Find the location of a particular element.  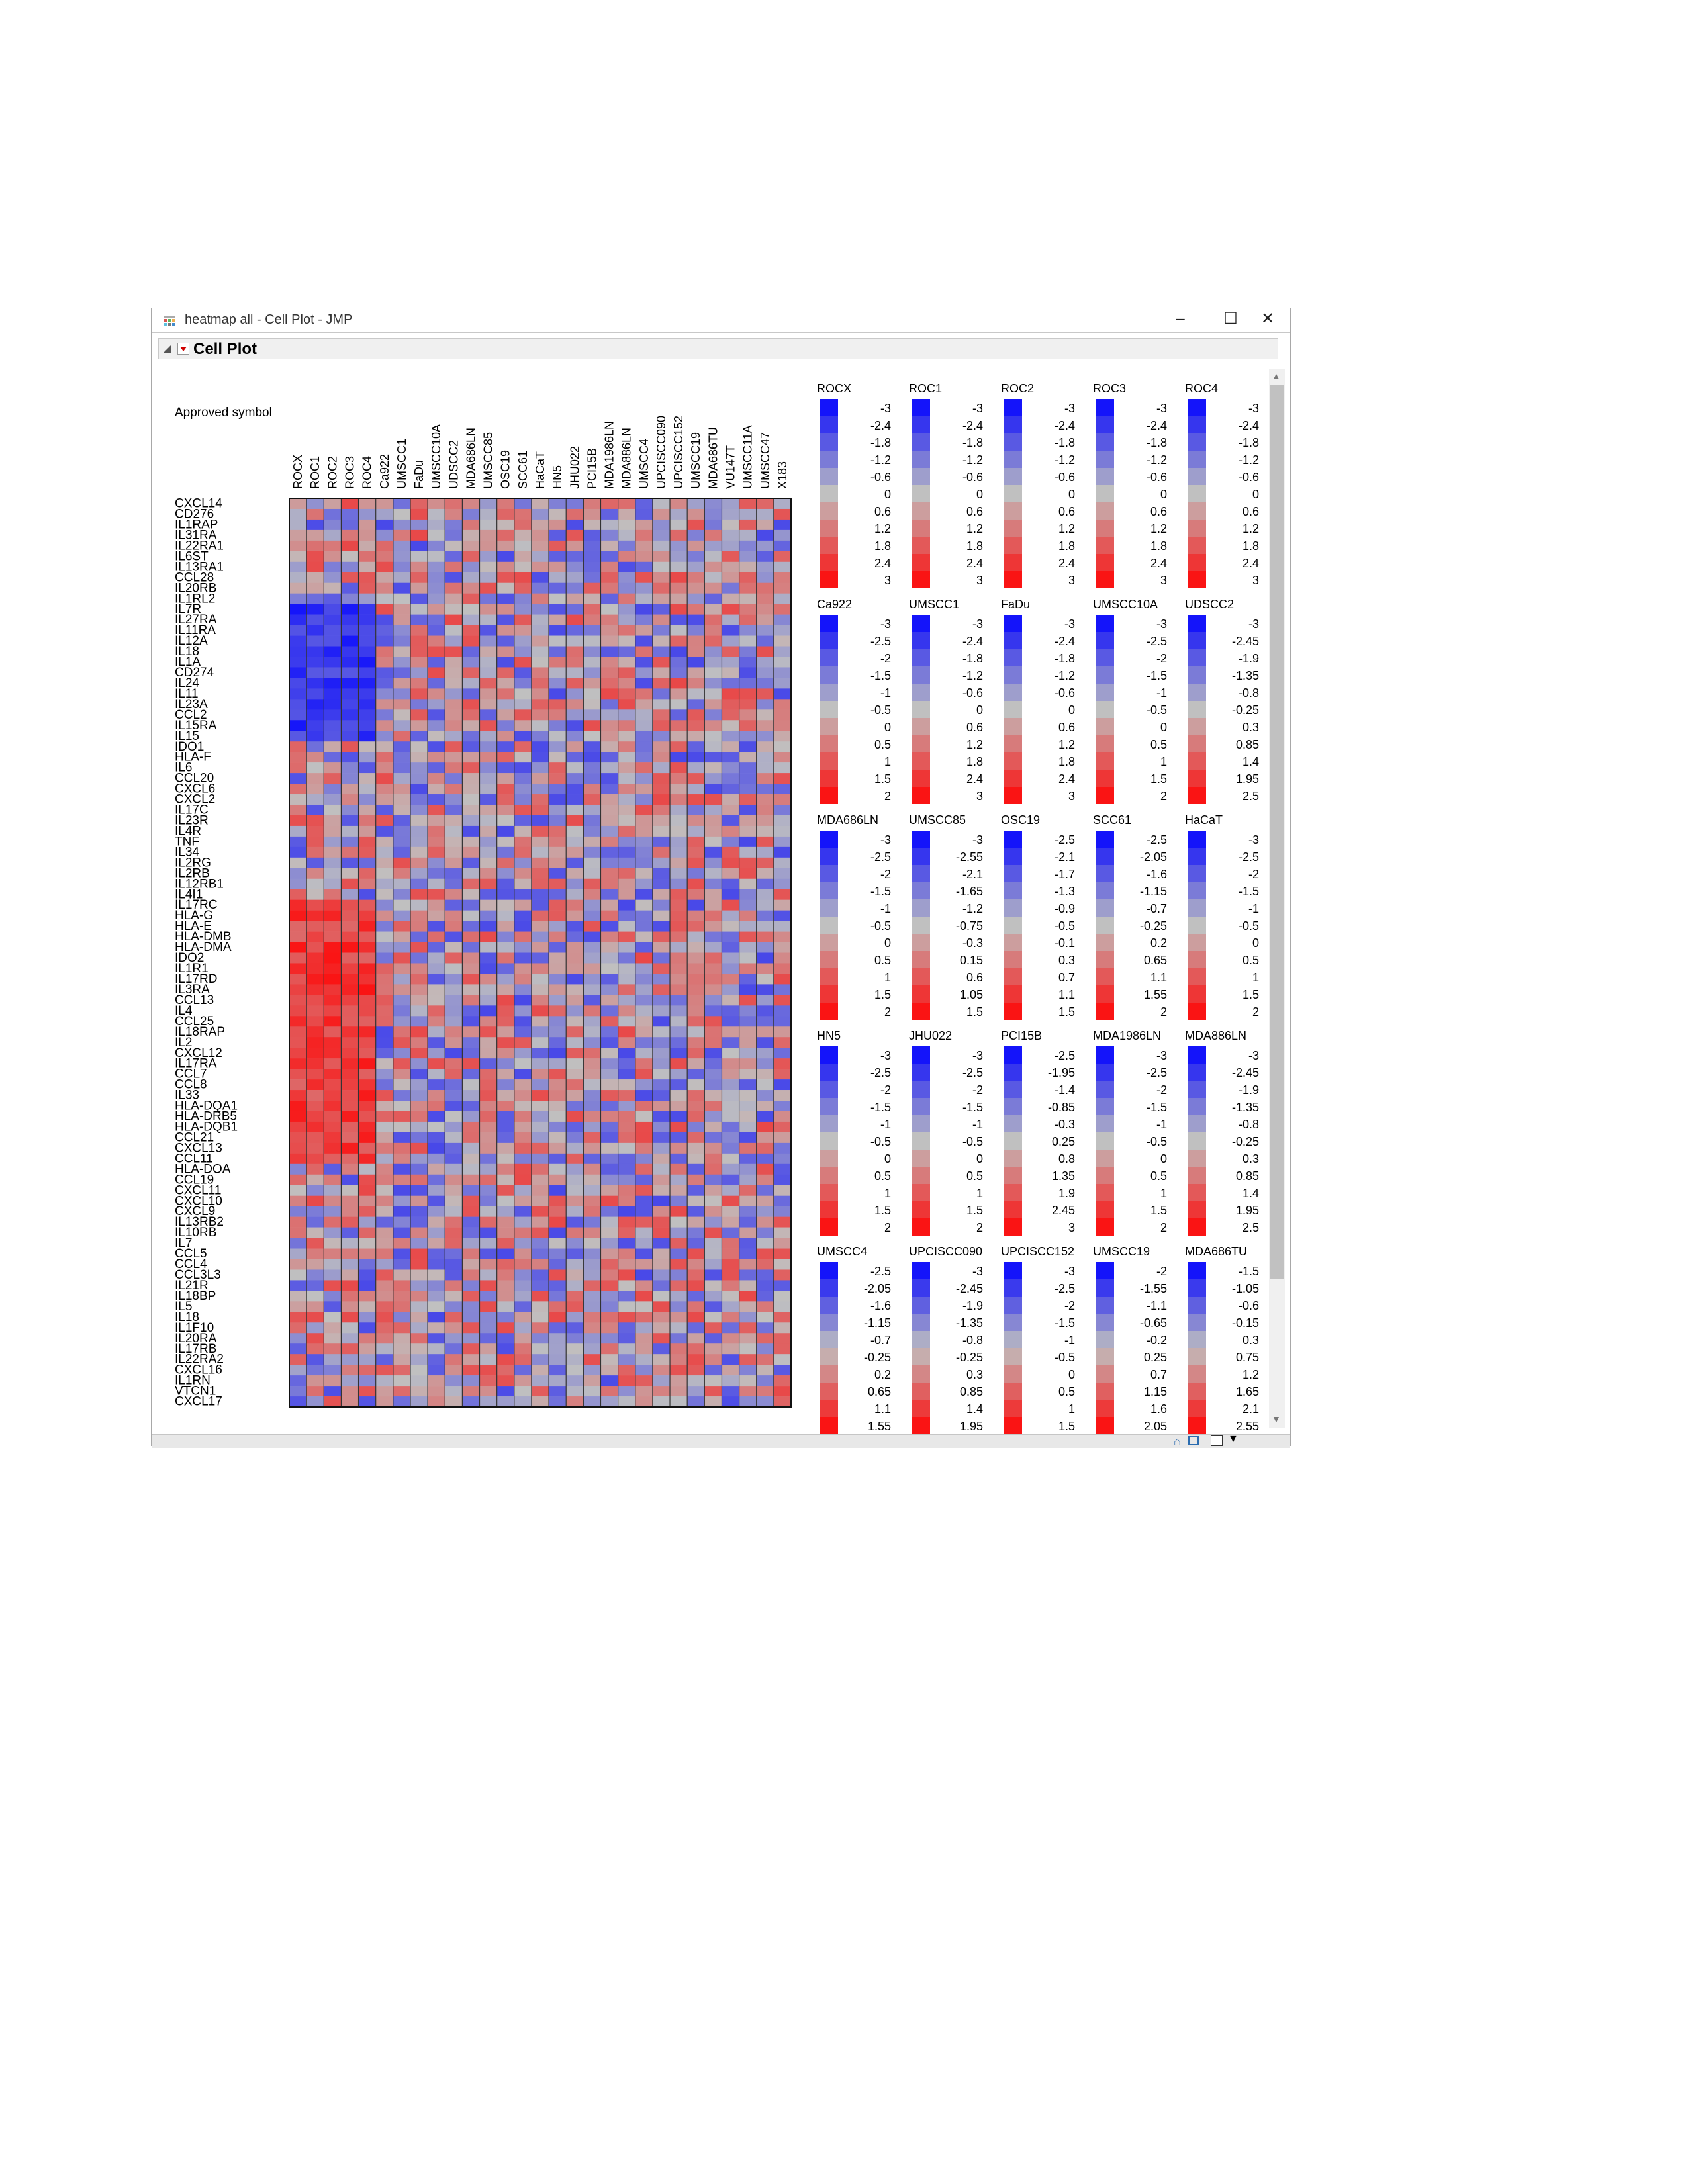

column-label: UMSCC4 is located at coordinates (644, 464).